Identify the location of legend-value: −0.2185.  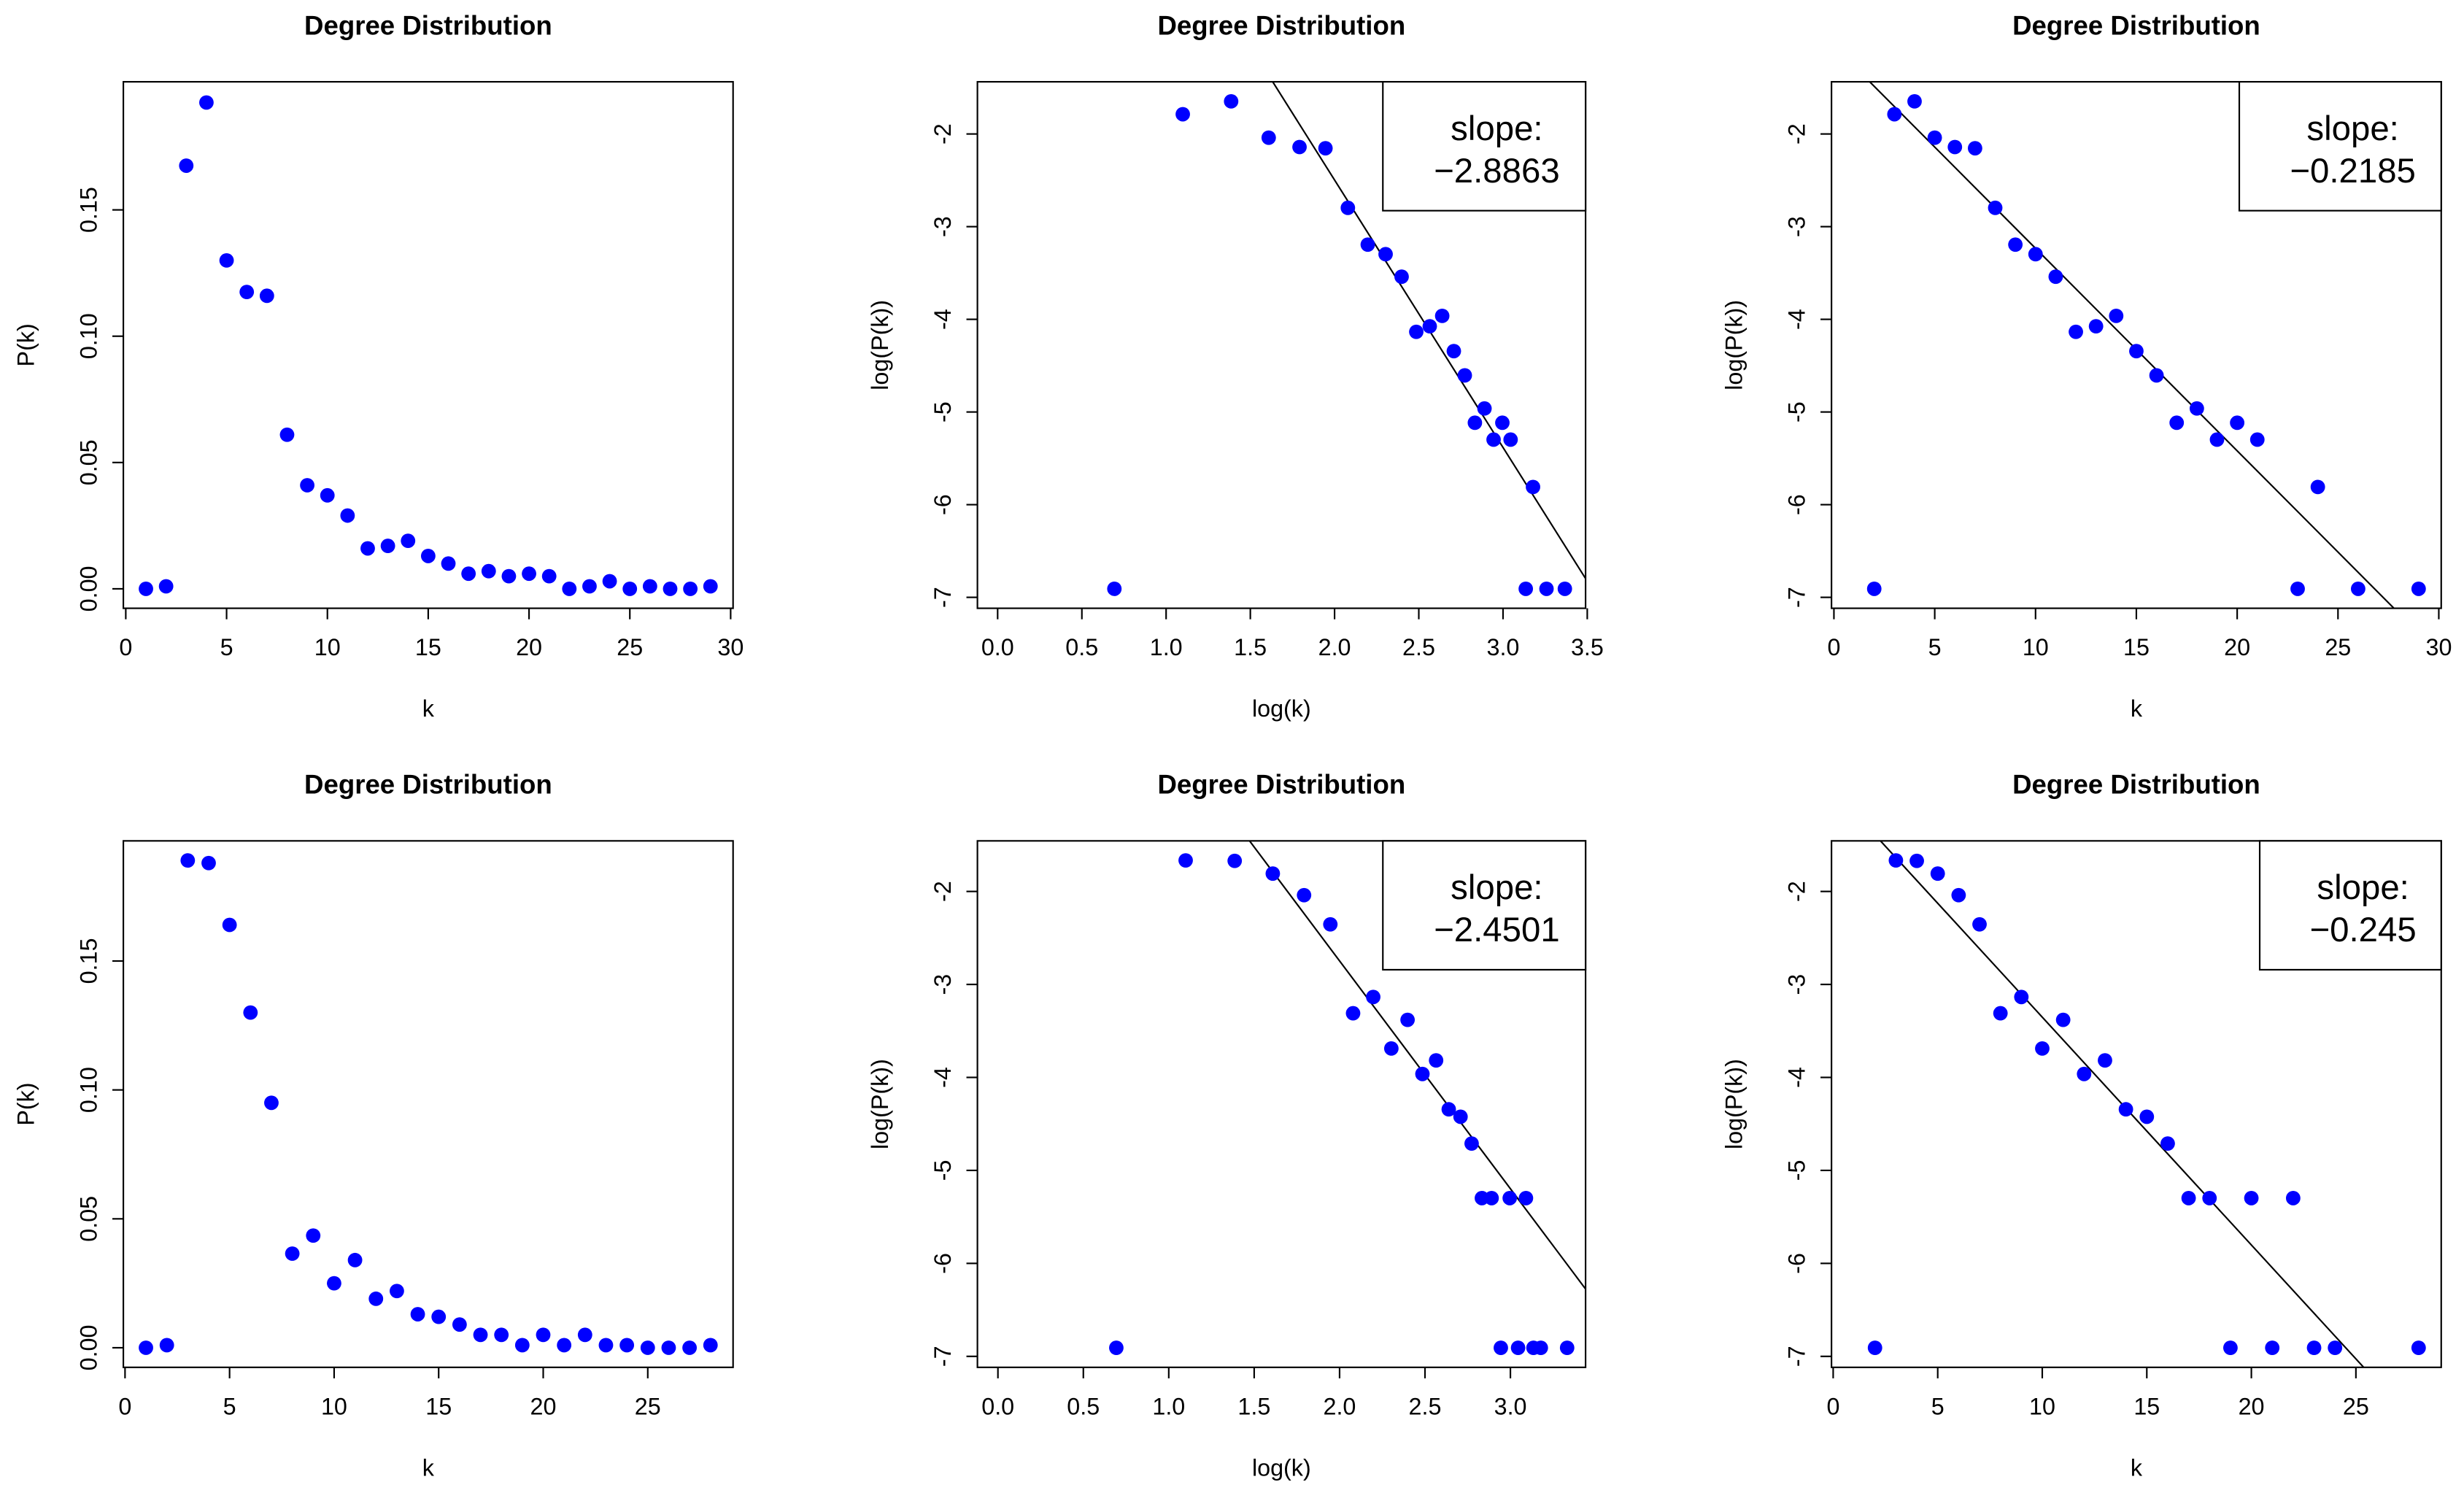
(2353, 171).